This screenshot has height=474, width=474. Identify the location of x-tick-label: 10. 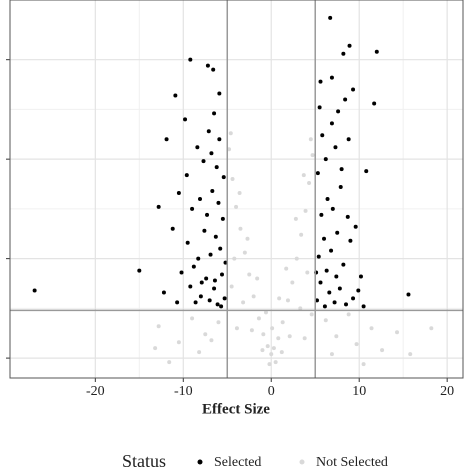
(359, 391).